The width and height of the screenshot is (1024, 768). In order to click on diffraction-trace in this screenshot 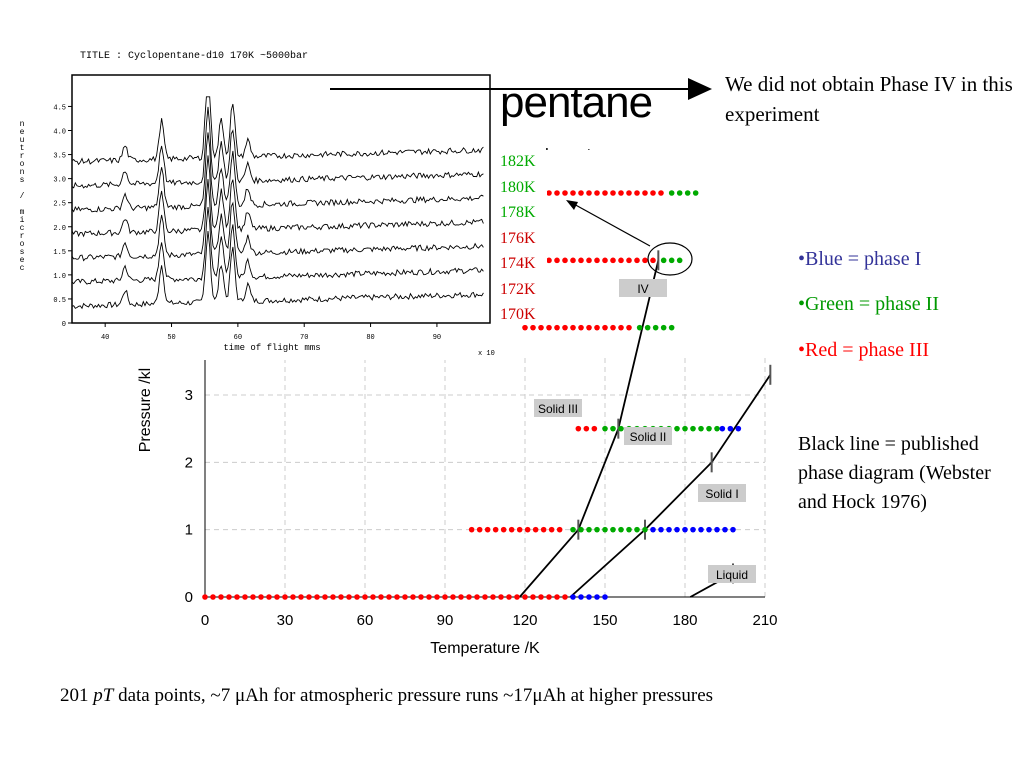, I will do `click(277, 147)`.